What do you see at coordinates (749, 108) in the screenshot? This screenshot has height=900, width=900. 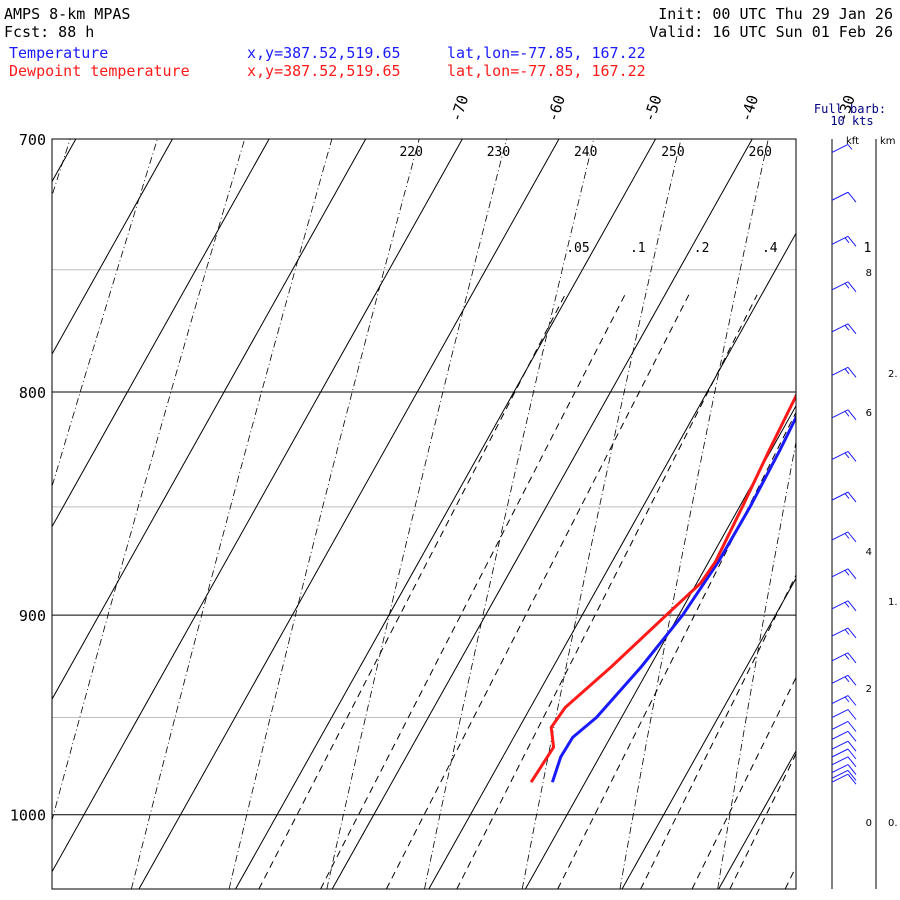 I see `isotherm-label: -40` at bounding box center [749, 108].